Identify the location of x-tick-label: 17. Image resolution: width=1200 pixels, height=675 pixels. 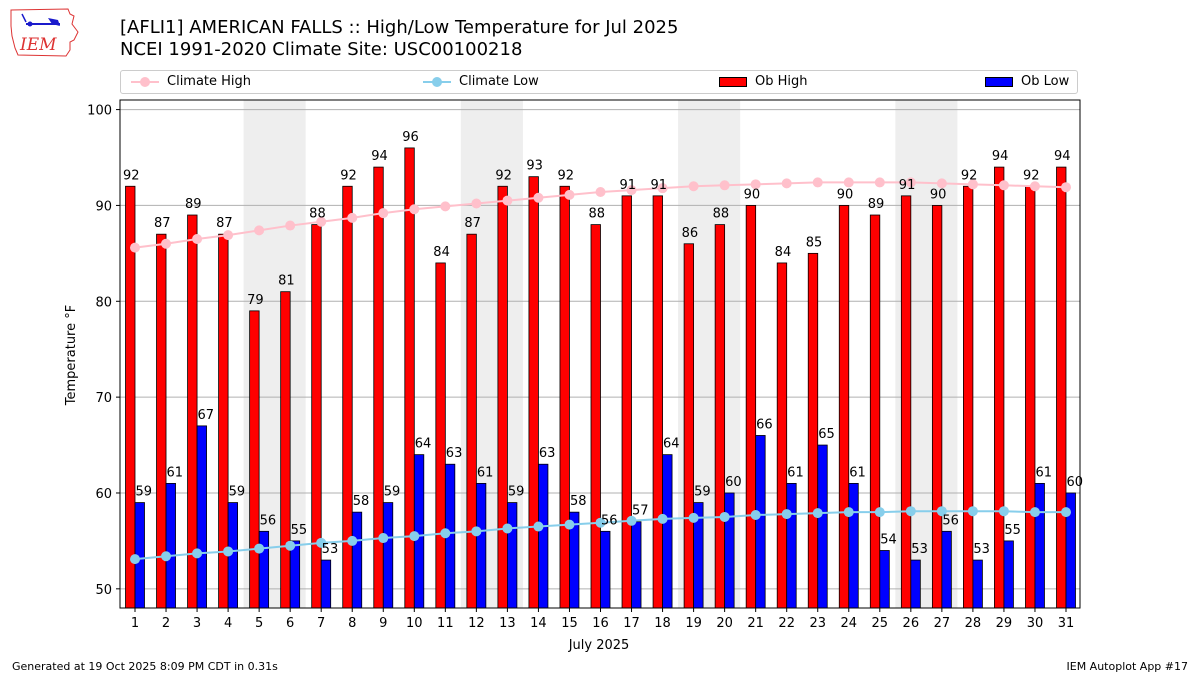
(631, 623).